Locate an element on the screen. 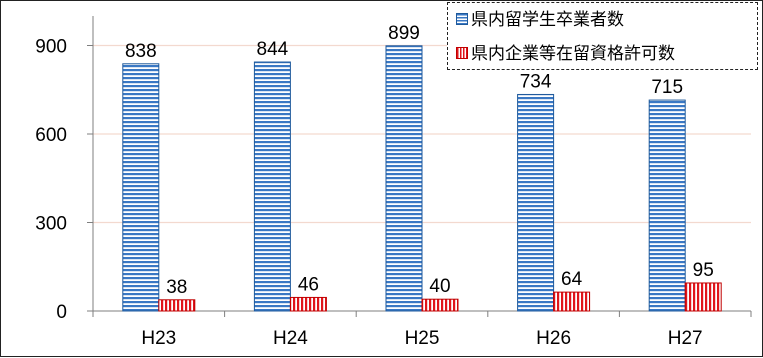 This screenshot has height=358, width=763. data-label-permits-H26: 64 is located at coordinates (572, 279).